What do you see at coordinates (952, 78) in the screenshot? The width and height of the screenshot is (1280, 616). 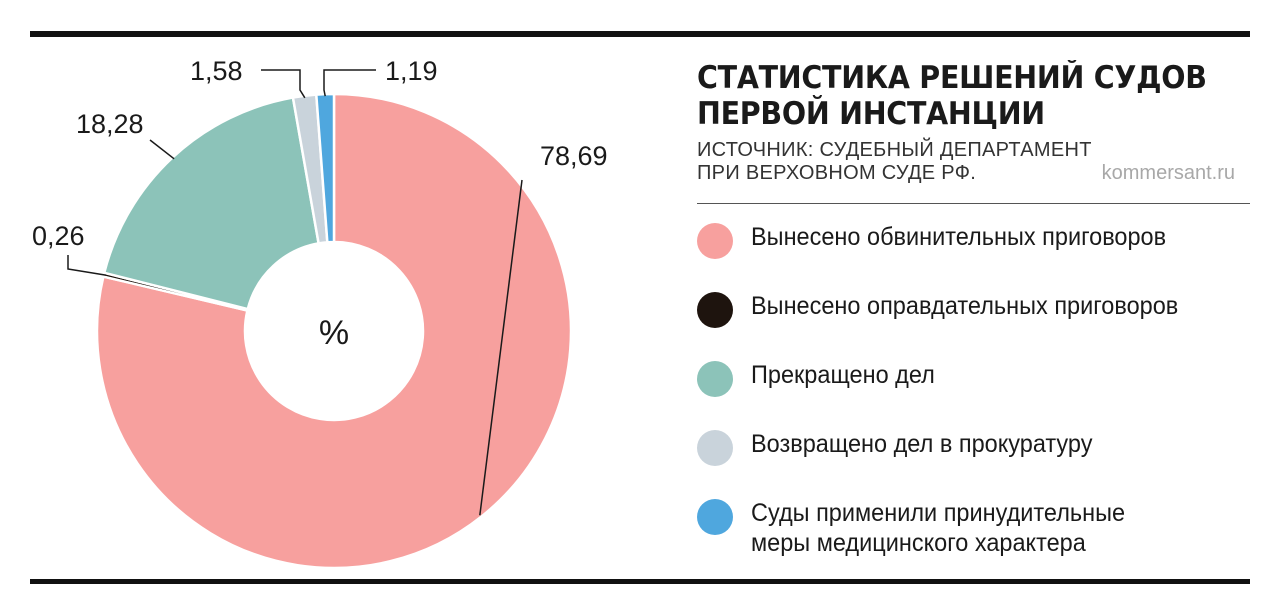 I see `chart-title-line-1: СТАТИСТИКА РЕШЕНИЙ СУДОВ` at bounding box center [952, 78].